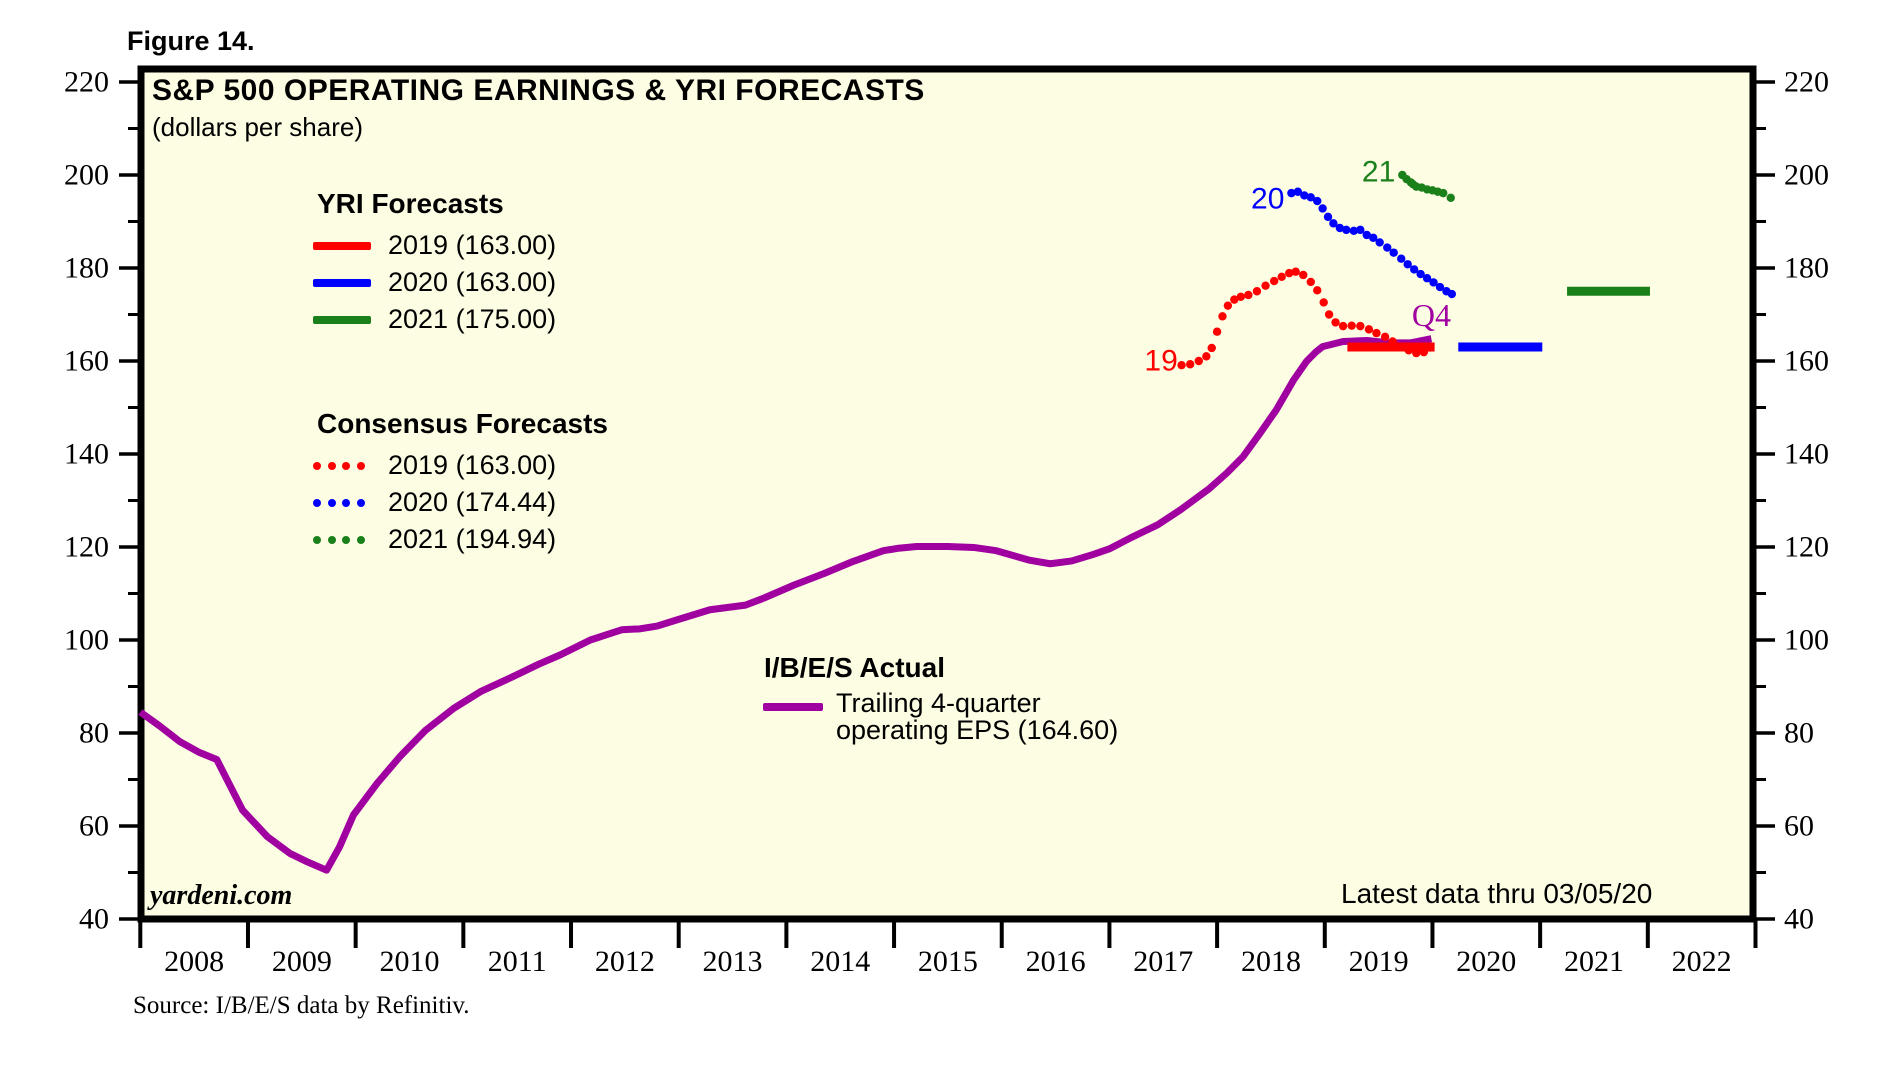 The width and height of the screenshot is (1884, 1065). I want to click on annotation-21: 21, so click(1378, 172).